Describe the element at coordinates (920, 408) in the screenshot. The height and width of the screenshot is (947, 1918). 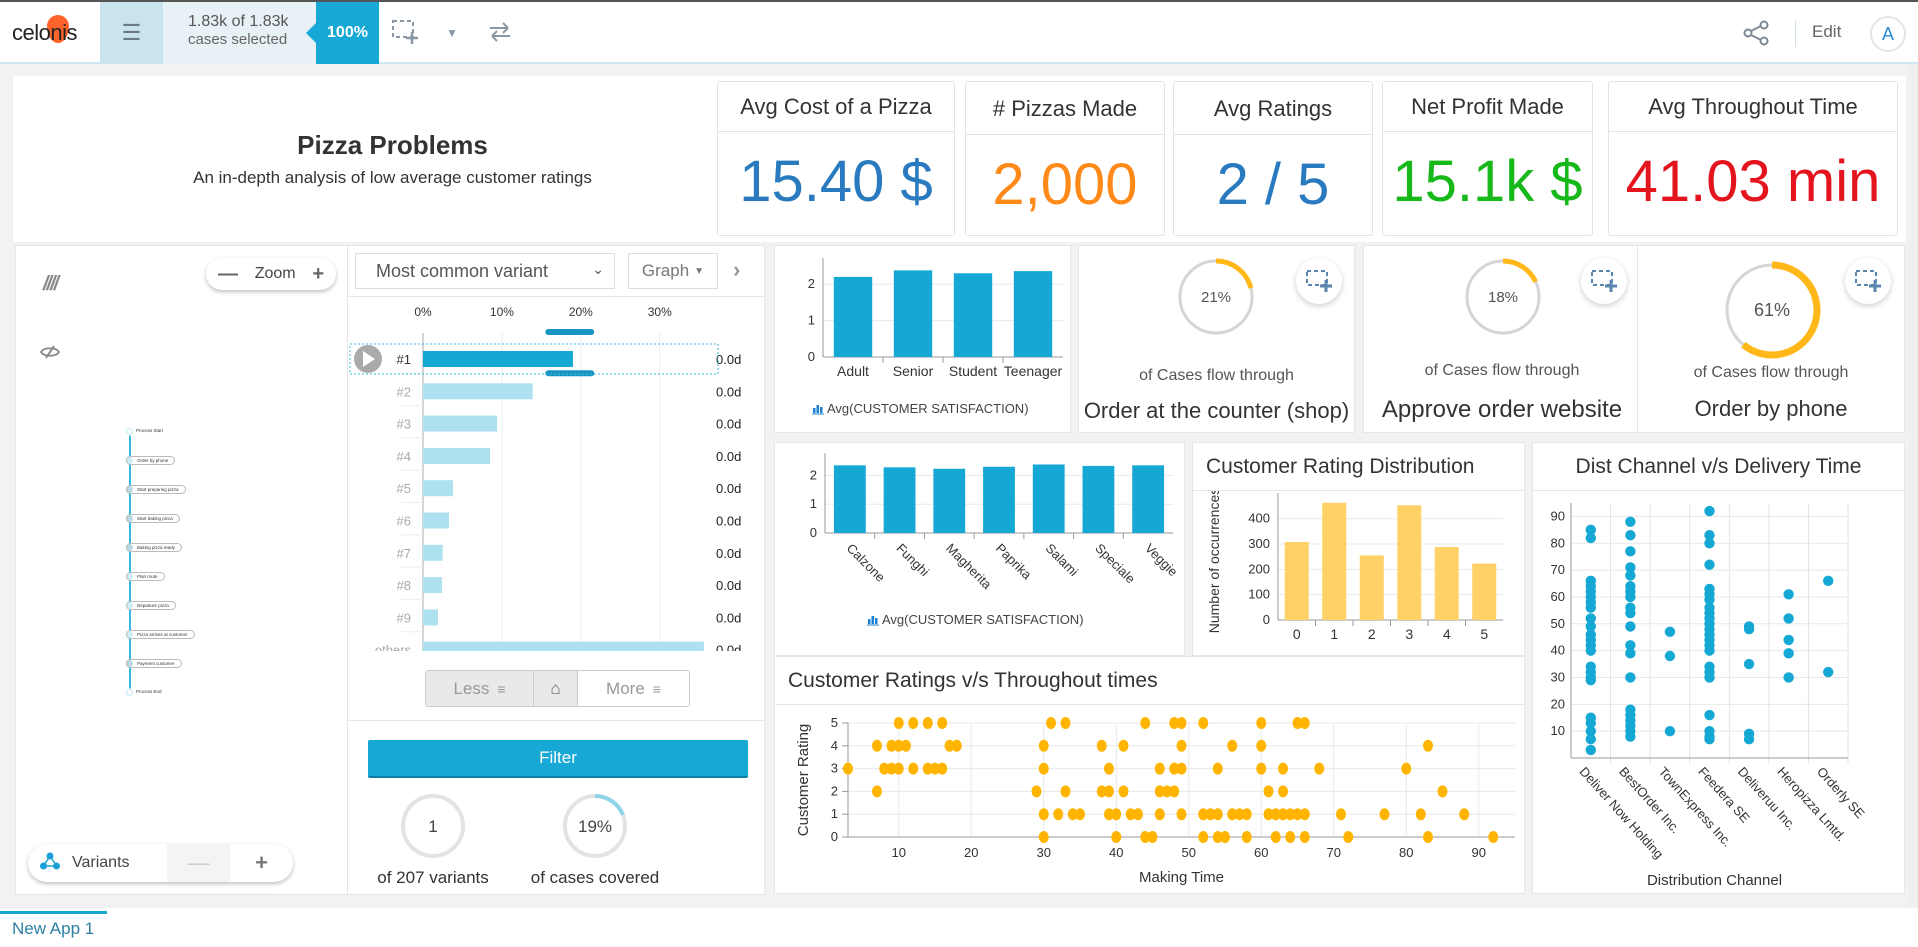
I see `chart-legend: Avg(CUSTOMER SATISFACTION)` at that location.